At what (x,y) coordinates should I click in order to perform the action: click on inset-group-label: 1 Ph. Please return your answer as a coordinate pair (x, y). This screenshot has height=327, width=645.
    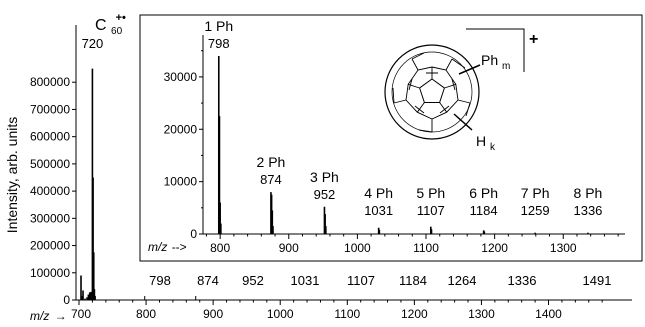
    Looking at the image, I should click on (218, 26).